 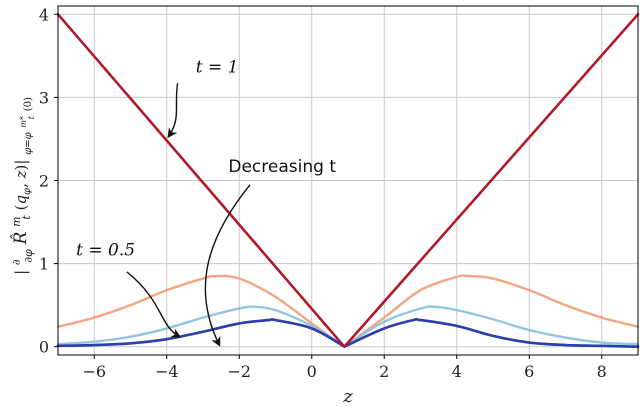 What do you see at coordinates (384, 371) in the screenshot?
I see `x-tick-label: 2` at bounding box center [384, 371].